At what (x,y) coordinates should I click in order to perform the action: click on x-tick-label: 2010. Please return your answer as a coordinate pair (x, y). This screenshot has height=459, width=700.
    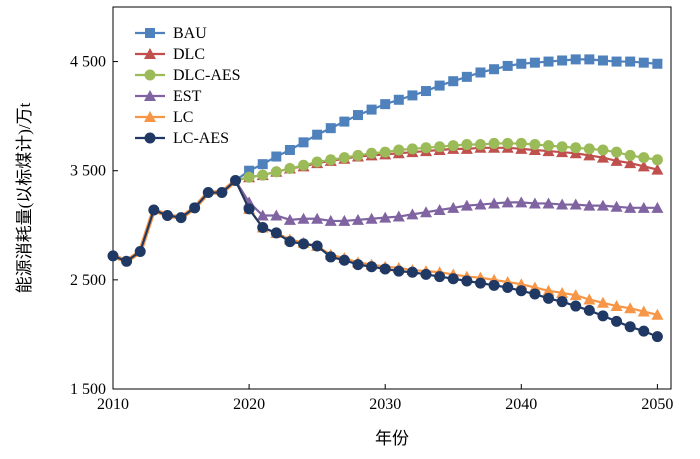
    Looking at the image, I should click on (113, 404).